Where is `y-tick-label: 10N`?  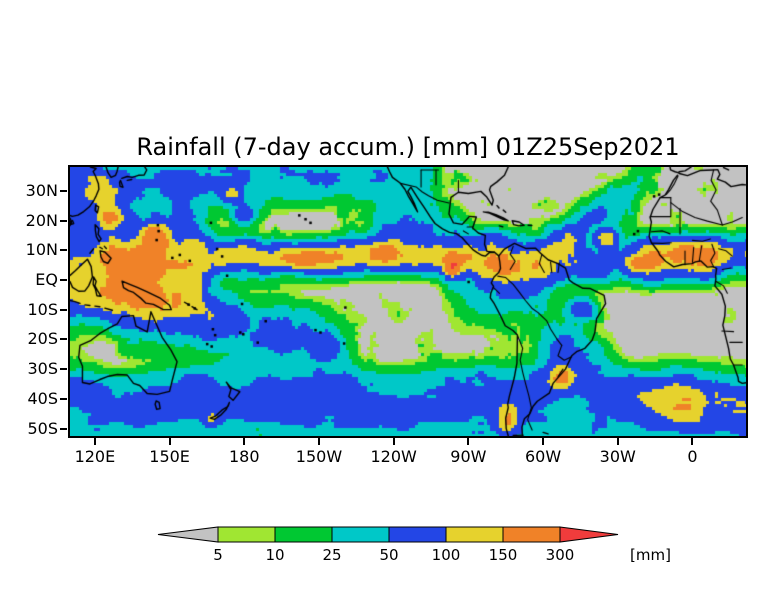
y-tick-label: 10N is located at coordinates (41, 250).